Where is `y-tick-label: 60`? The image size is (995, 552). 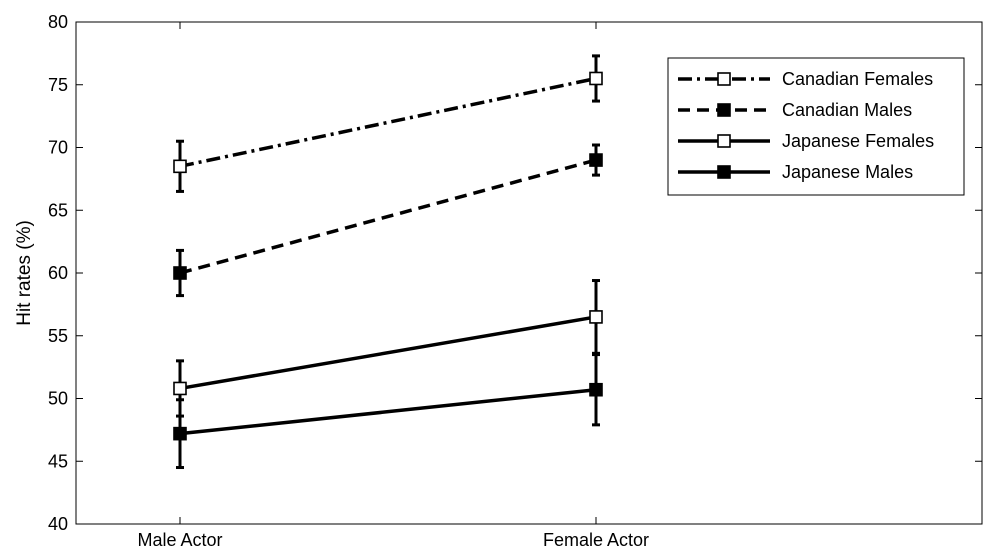 y-tick-label: 60 is located at coordinates (58, 273).